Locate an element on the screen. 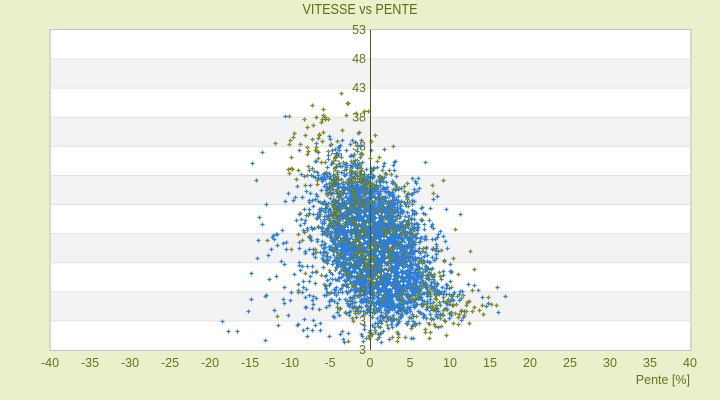 This screenshot has width=720, height=400. svg-text: 25 is located at coordinates (570, 363).